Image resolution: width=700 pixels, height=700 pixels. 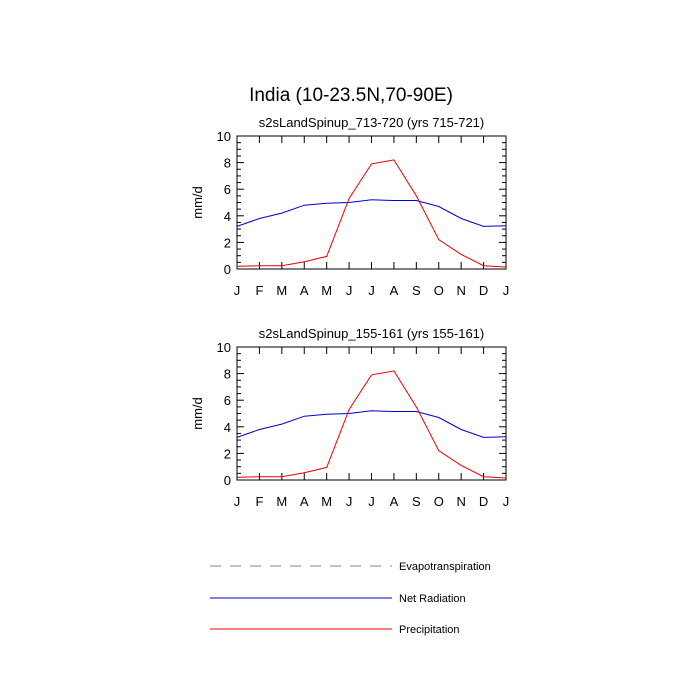 What do you see at coordinates (445, 567) in the screenshot?
I see `legend-label: Evapotranspiration` at bounding box center [445, 567].